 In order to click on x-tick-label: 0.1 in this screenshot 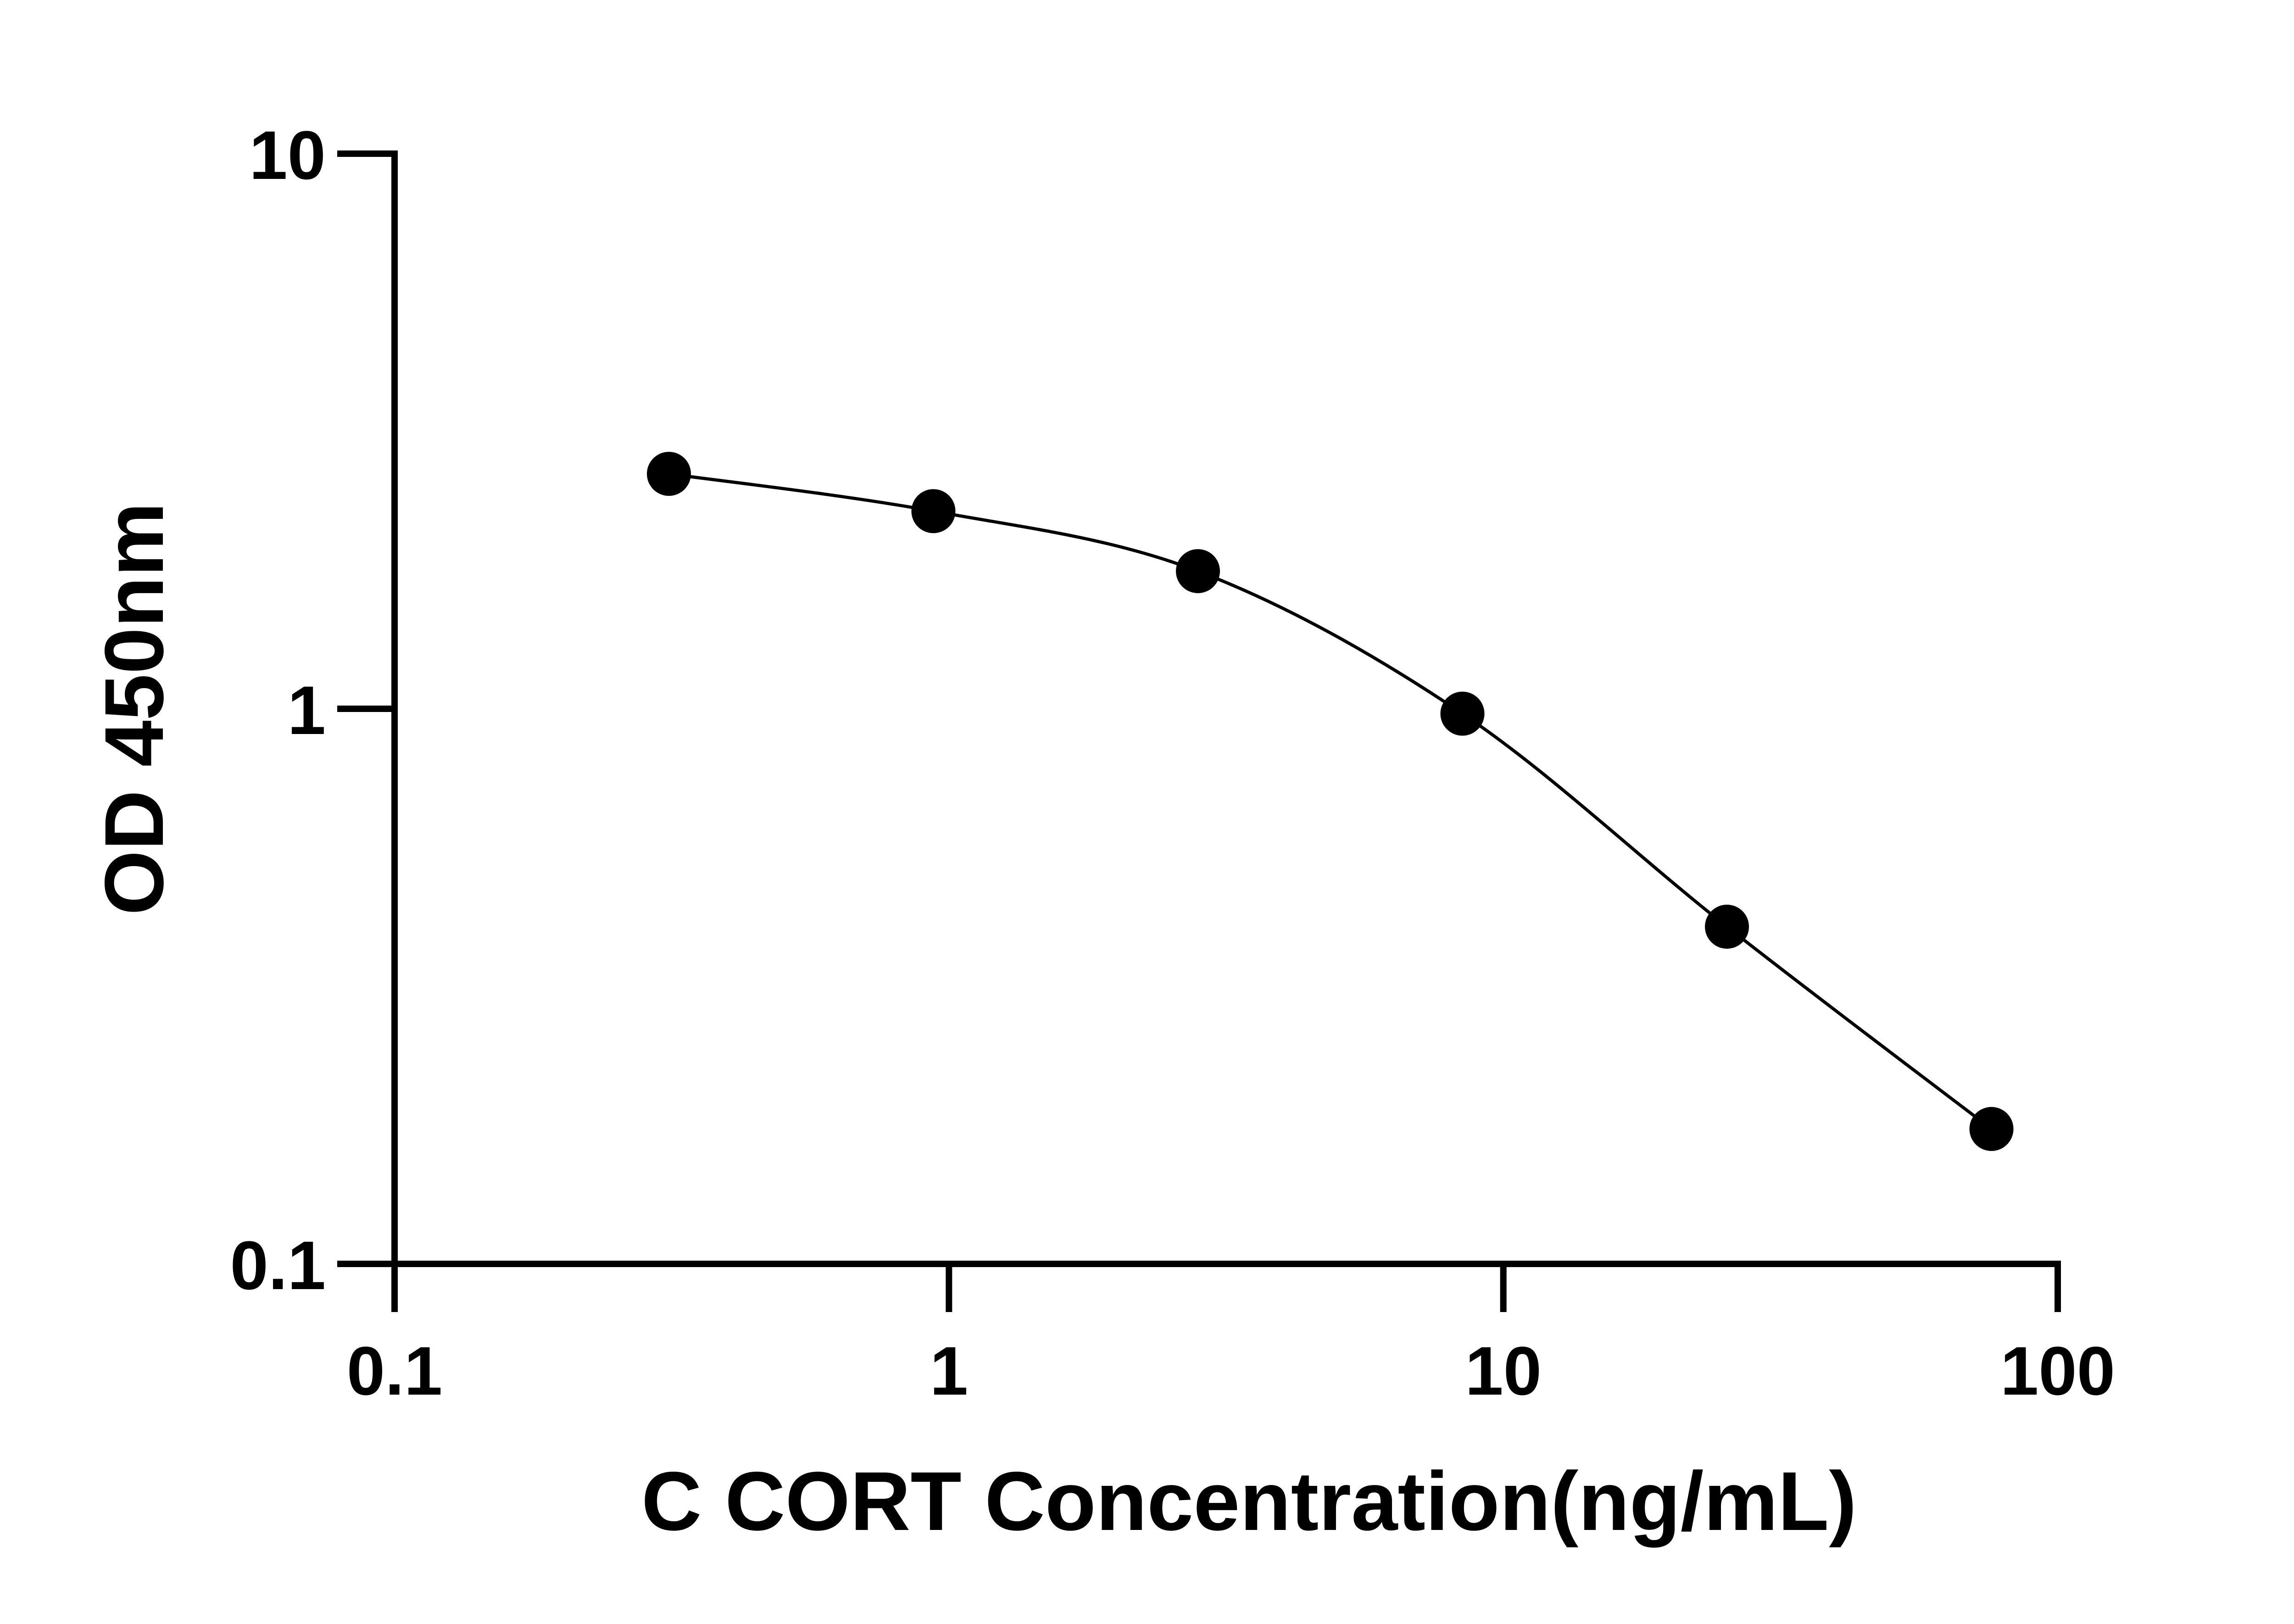, I will do `click(395, 1370)`.